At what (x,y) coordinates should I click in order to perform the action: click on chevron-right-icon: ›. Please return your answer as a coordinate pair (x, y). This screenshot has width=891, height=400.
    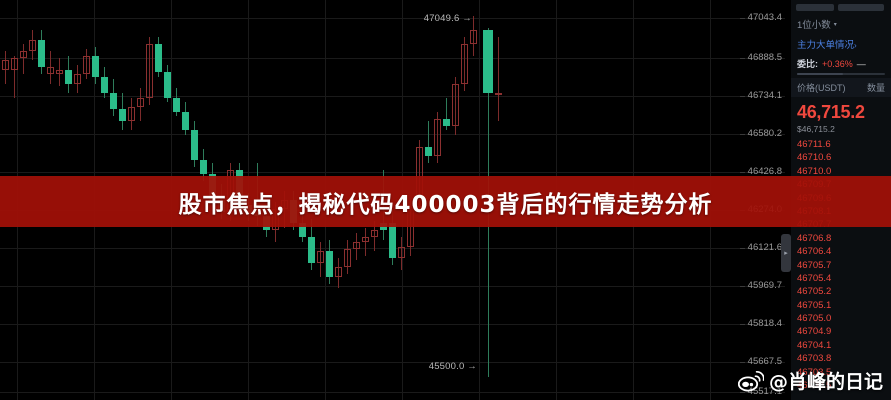
    Looking at the image, I should click on (855, 45).